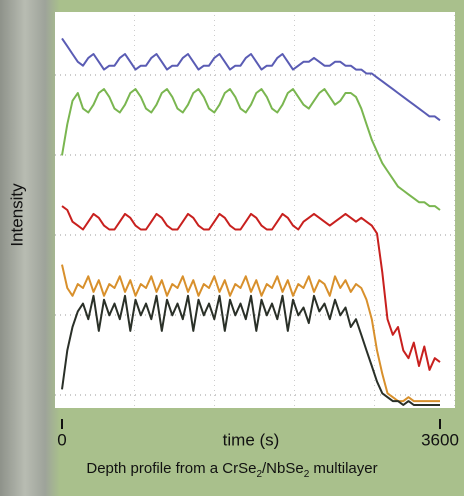 The image size is (464, 496). What do you see at coordinates (61, 439) in the screenshot?
I see `x-tick-label: 0` at bounding box center [61, 439].